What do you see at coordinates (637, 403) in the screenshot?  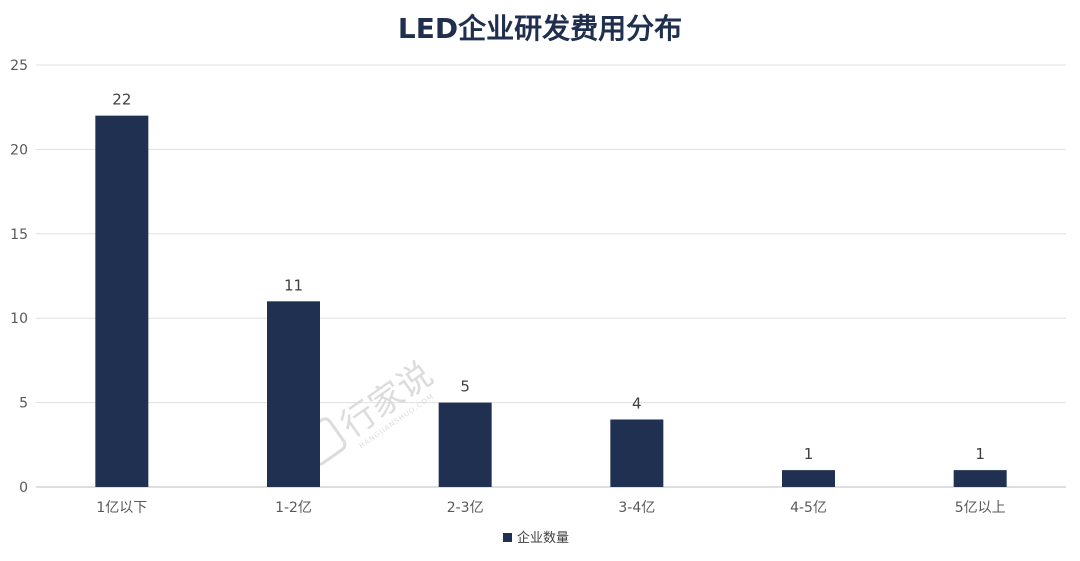 I see `data-label: 4` at bounding box center [637, 403].